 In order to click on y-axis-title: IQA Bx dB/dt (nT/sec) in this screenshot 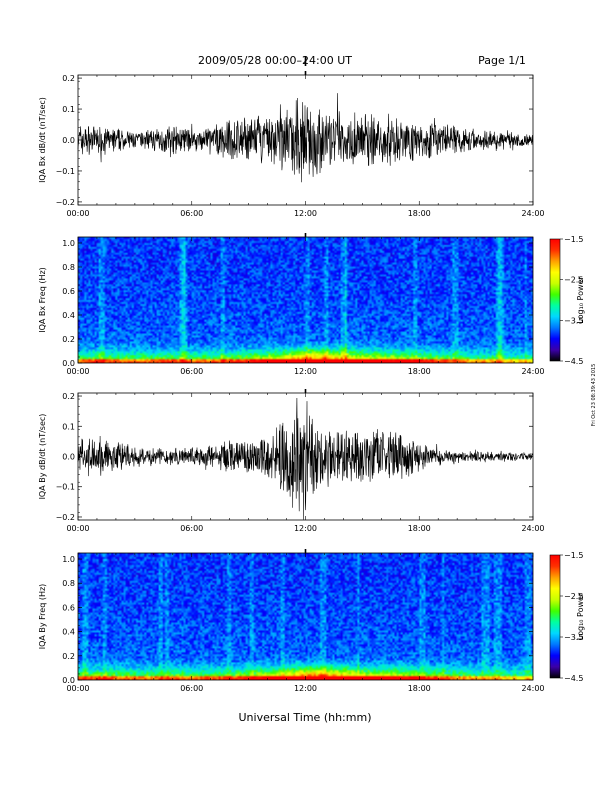, I will do `click(42, 140)`.